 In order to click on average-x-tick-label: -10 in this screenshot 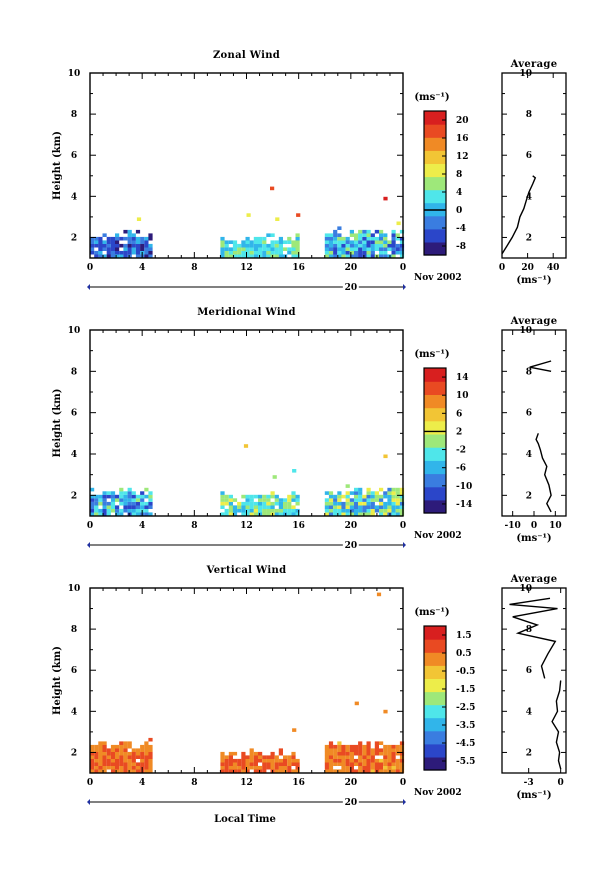, I will do `click(513, 526)`.